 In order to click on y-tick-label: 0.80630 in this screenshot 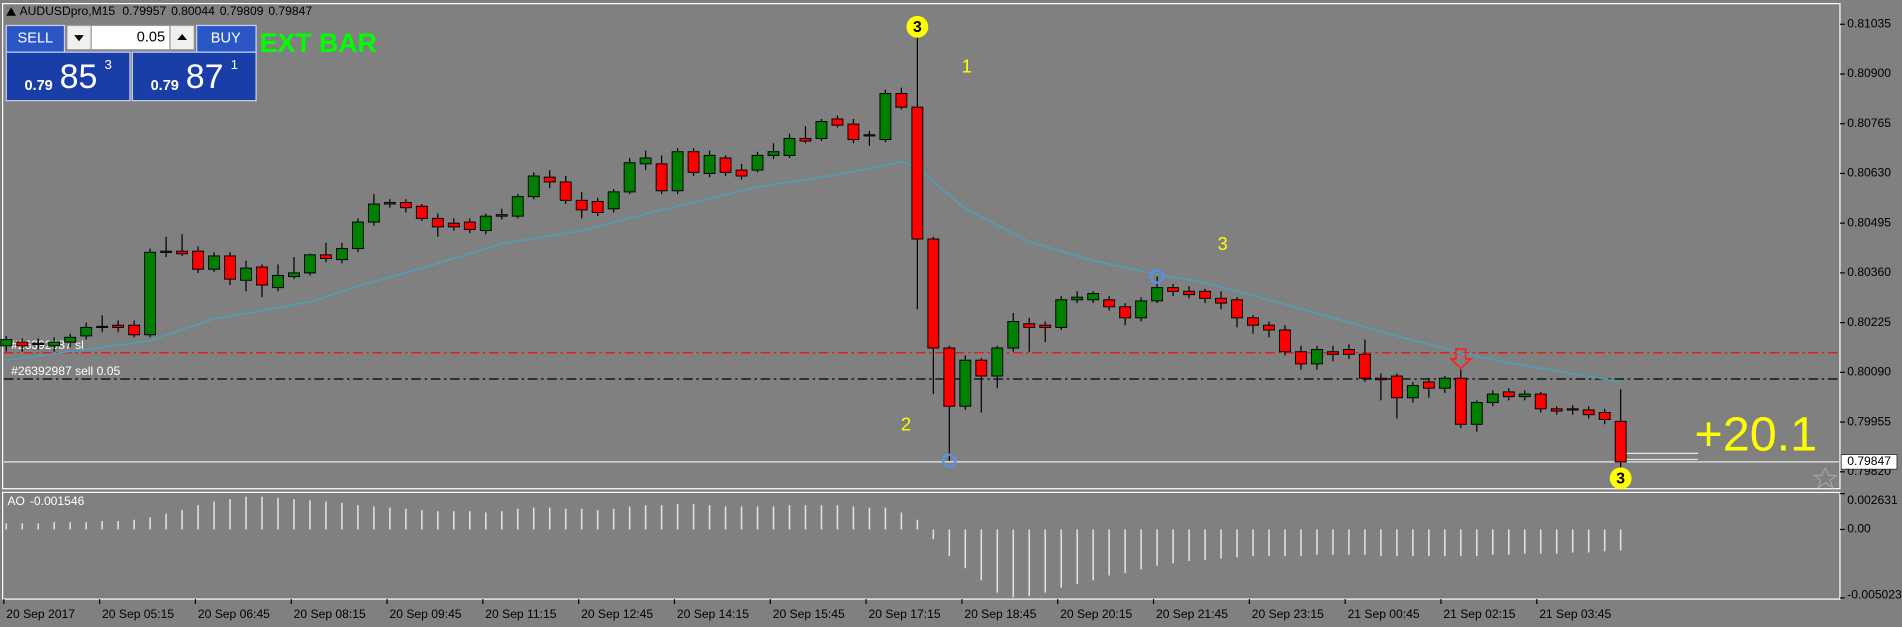, I will do `click(1869, 173)`.